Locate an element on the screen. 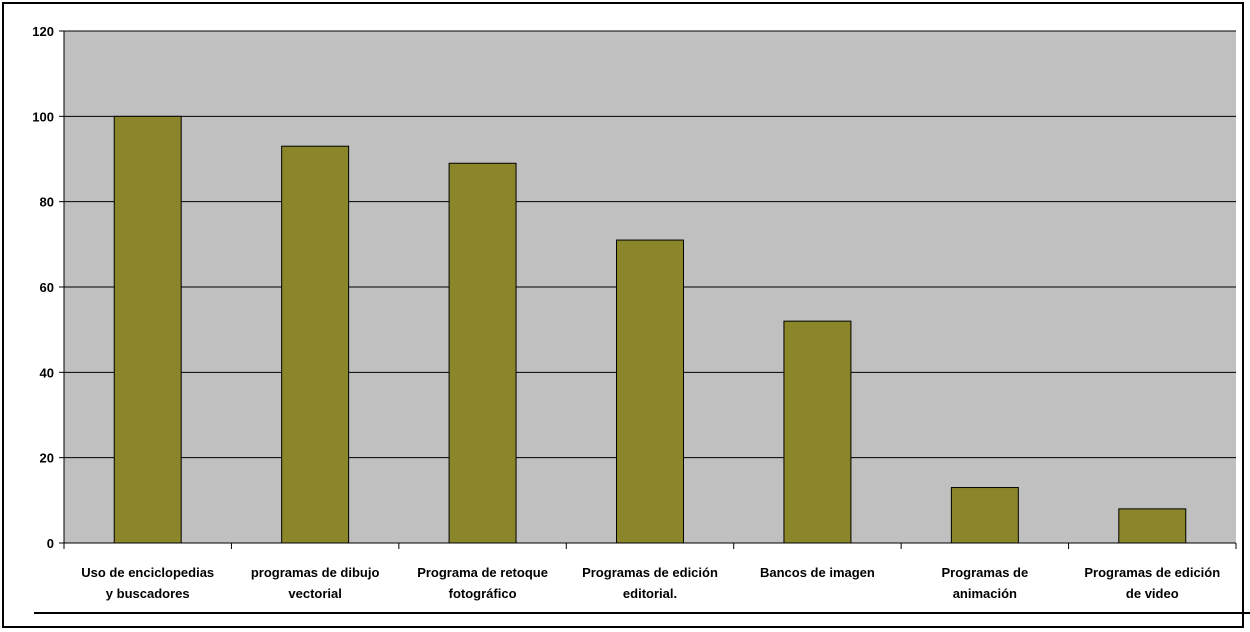 This screenshot has width=1250, height=632. x-category-label-line: Uso de enciclopedias is located at coordinates (147, 572).